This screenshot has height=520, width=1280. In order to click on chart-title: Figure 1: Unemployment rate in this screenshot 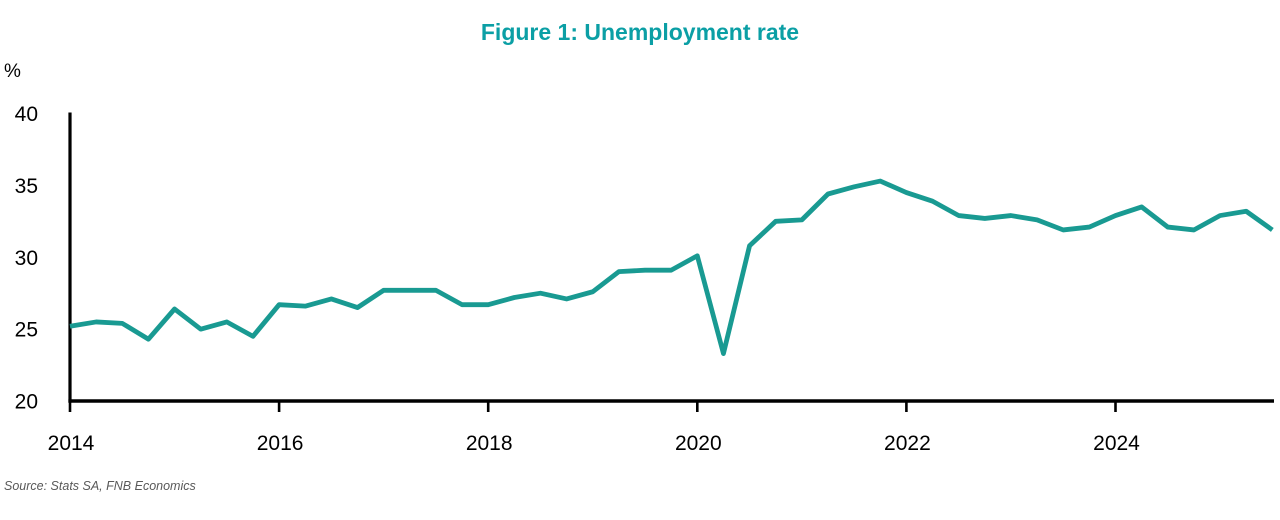, I will do `click(640, 32)`.